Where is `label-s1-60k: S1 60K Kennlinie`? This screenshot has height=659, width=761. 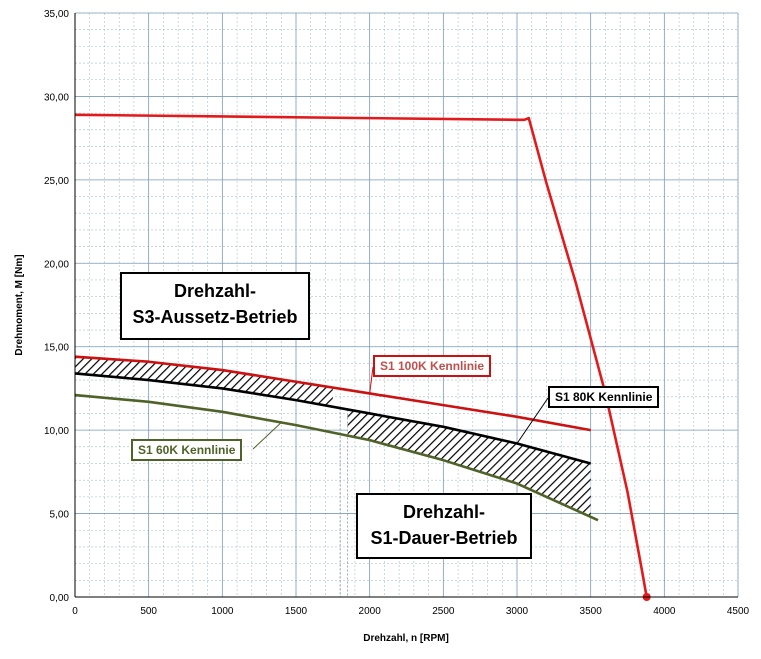
label-s1-60k: S1 60K Kennlinie is located at coordinates (187, 450).